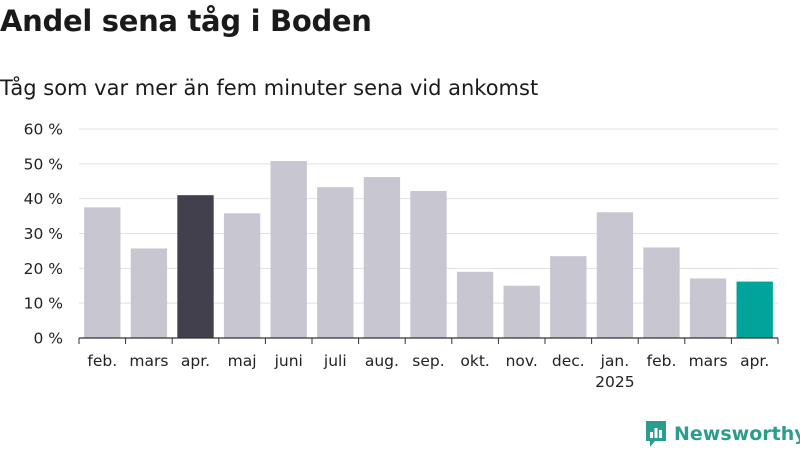  Describe the element at coordinates (382, 361) in the screenshot. I see `x-tick-label: aug.` at that location.